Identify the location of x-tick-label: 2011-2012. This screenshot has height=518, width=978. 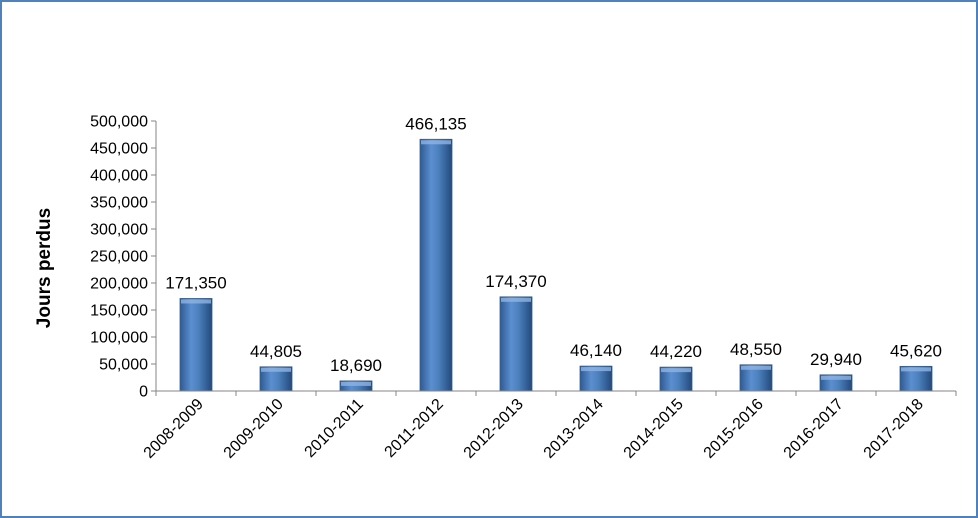
(414, 428).